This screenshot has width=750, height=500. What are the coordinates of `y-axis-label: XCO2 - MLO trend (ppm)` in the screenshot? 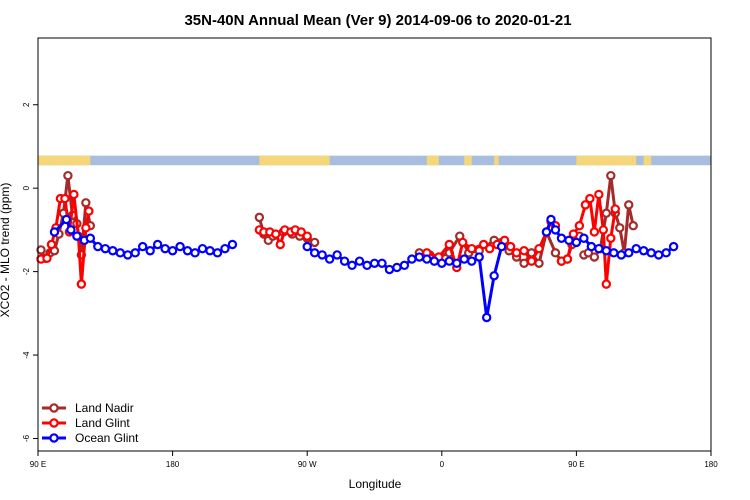 It's located at (6, 250).